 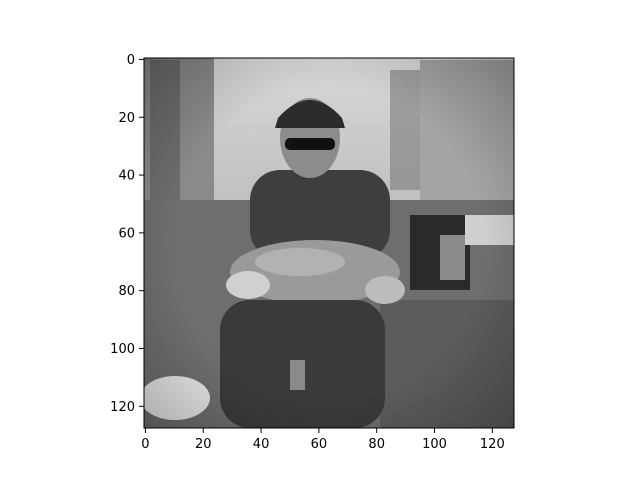 I want to click on x-axis: 0 20 40 60 80 100 120, so click(x=323, y=440).